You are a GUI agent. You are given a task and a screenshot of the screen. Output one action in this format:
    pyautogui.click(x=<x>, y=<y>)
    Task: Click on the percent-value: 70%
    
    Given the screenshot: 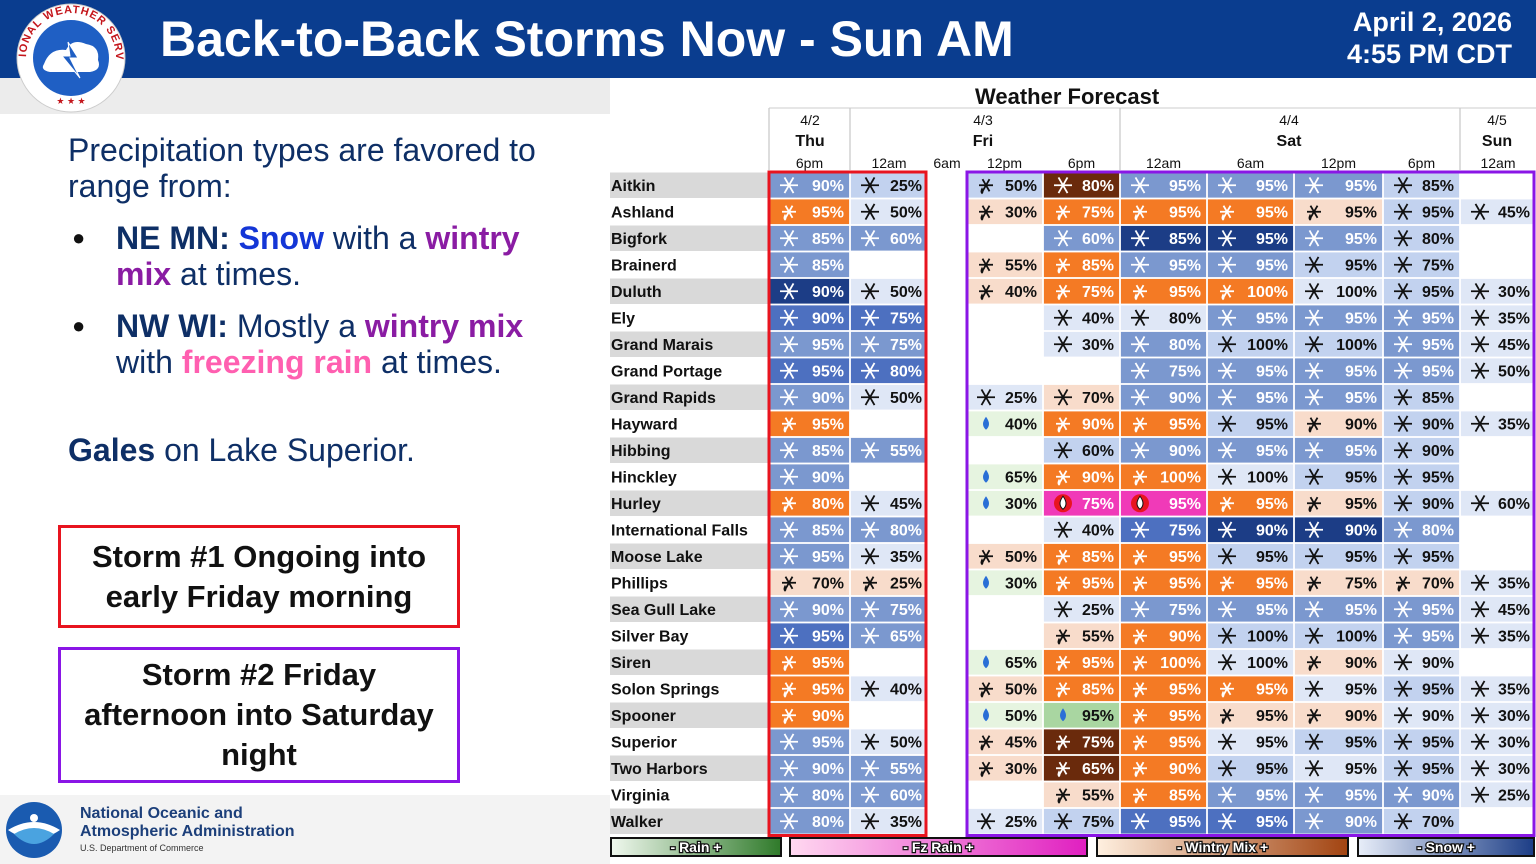 What is the action you would take?
    pyautogui.click(x=1438, y=584)
    